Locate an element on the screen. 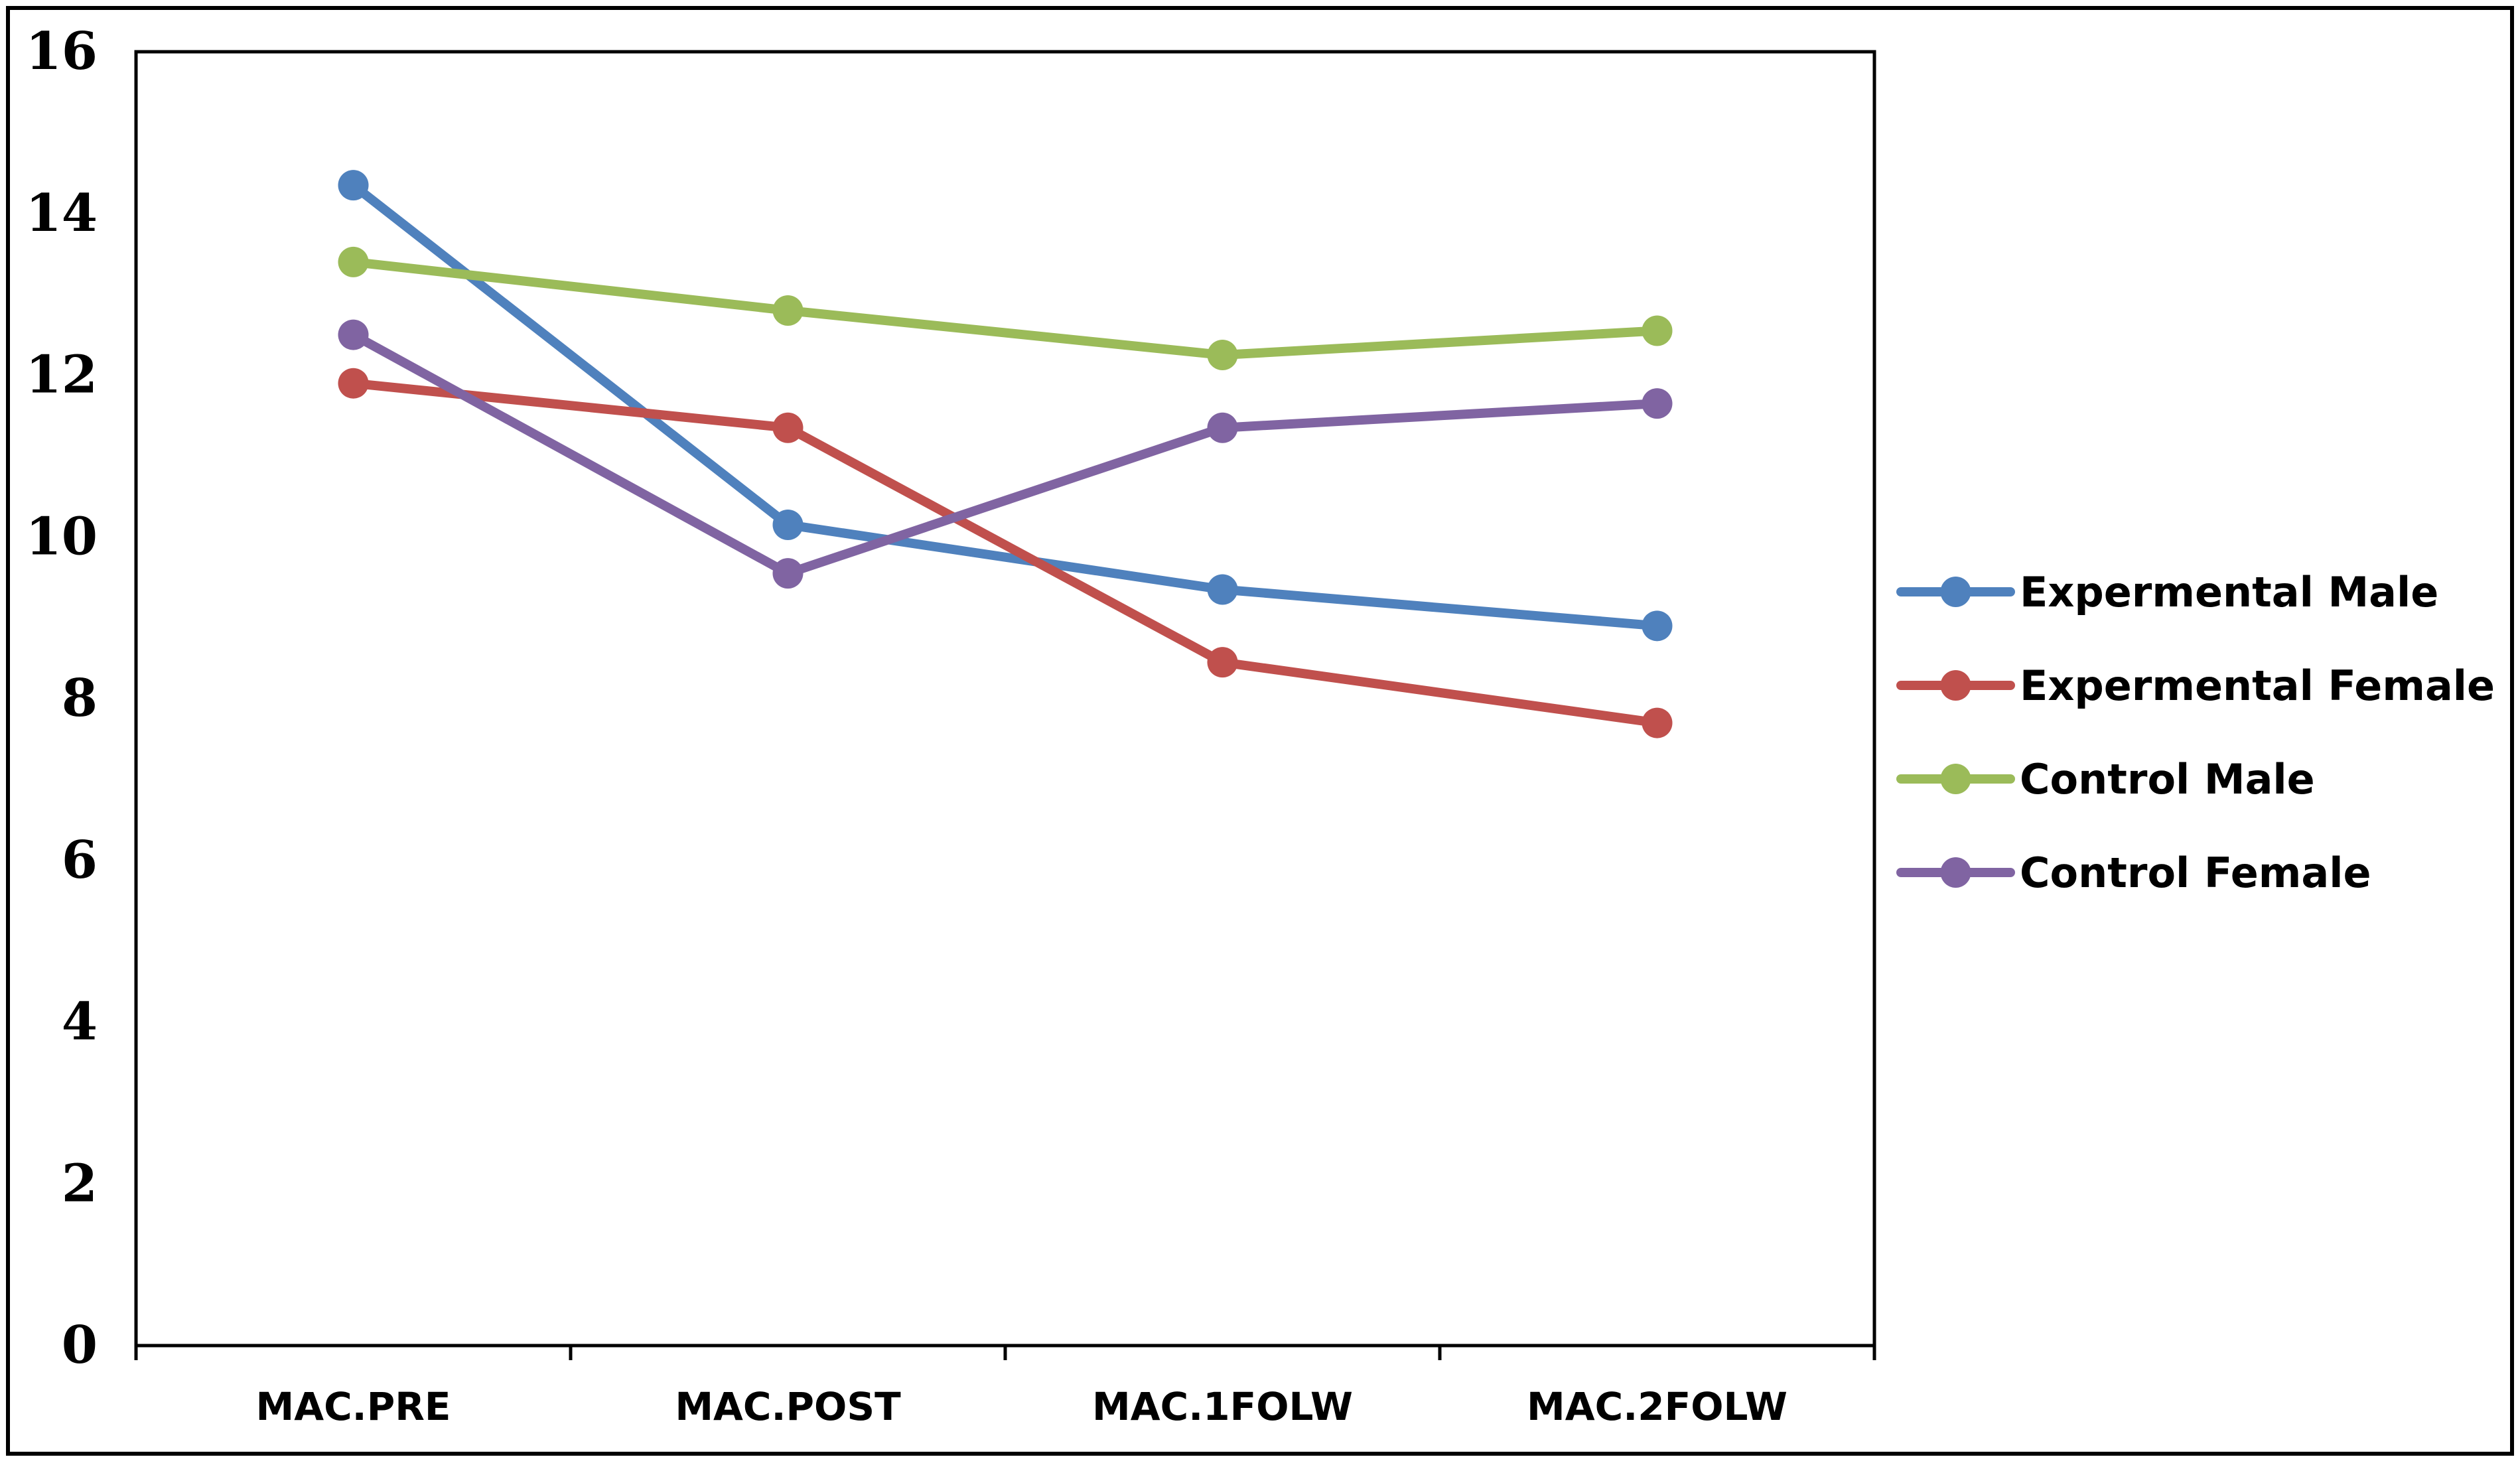 Image resolution: width=2520 pixels, height=1465 pixels. y-axis-ticks: 0 2 4 6 8 10 12 14 16 is located at coordinates (61, 698).